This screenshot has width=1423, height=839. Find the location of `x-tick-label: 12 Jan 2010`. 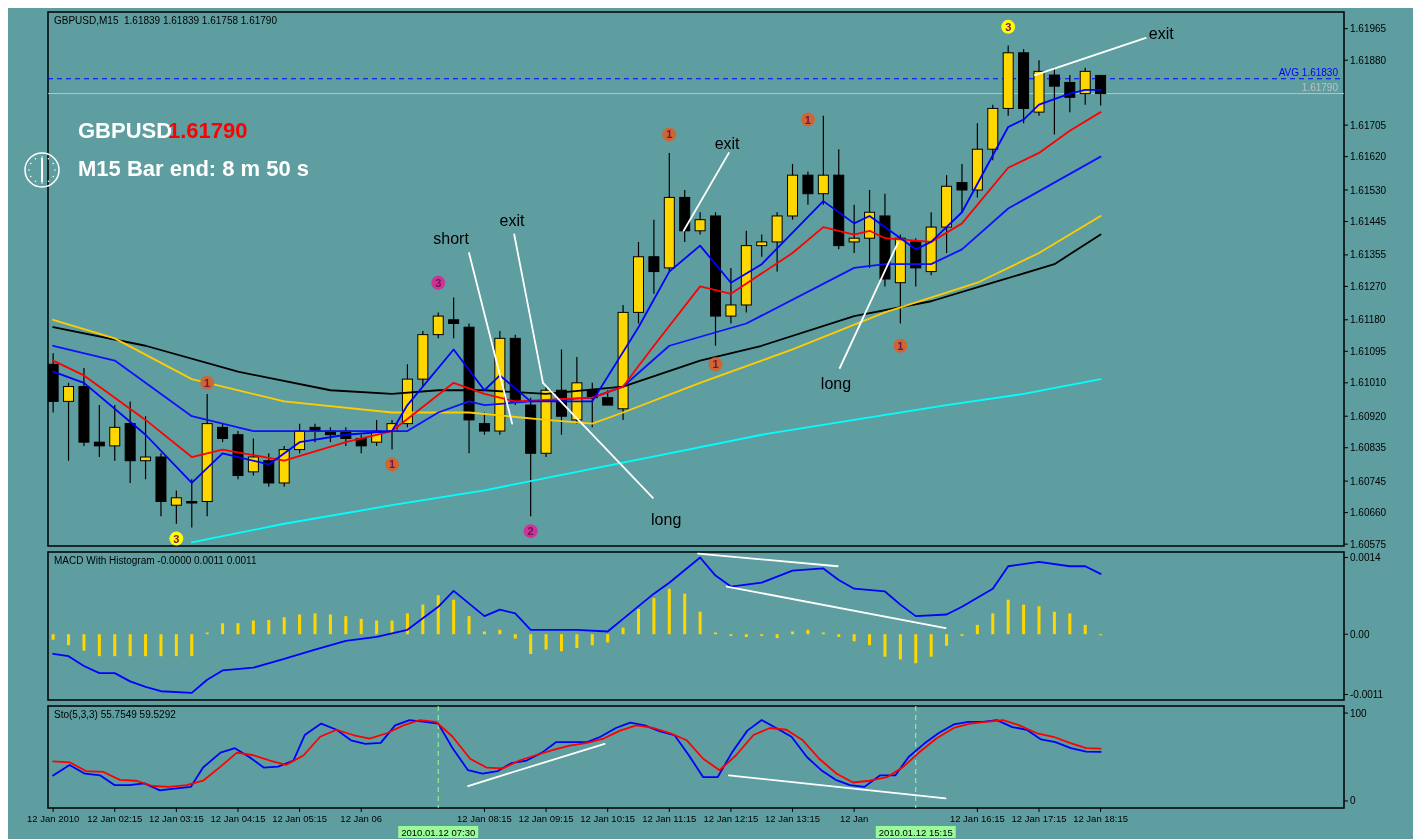

x-tick-label: 12 Jan 2010 is located at coordinates (53, 818).